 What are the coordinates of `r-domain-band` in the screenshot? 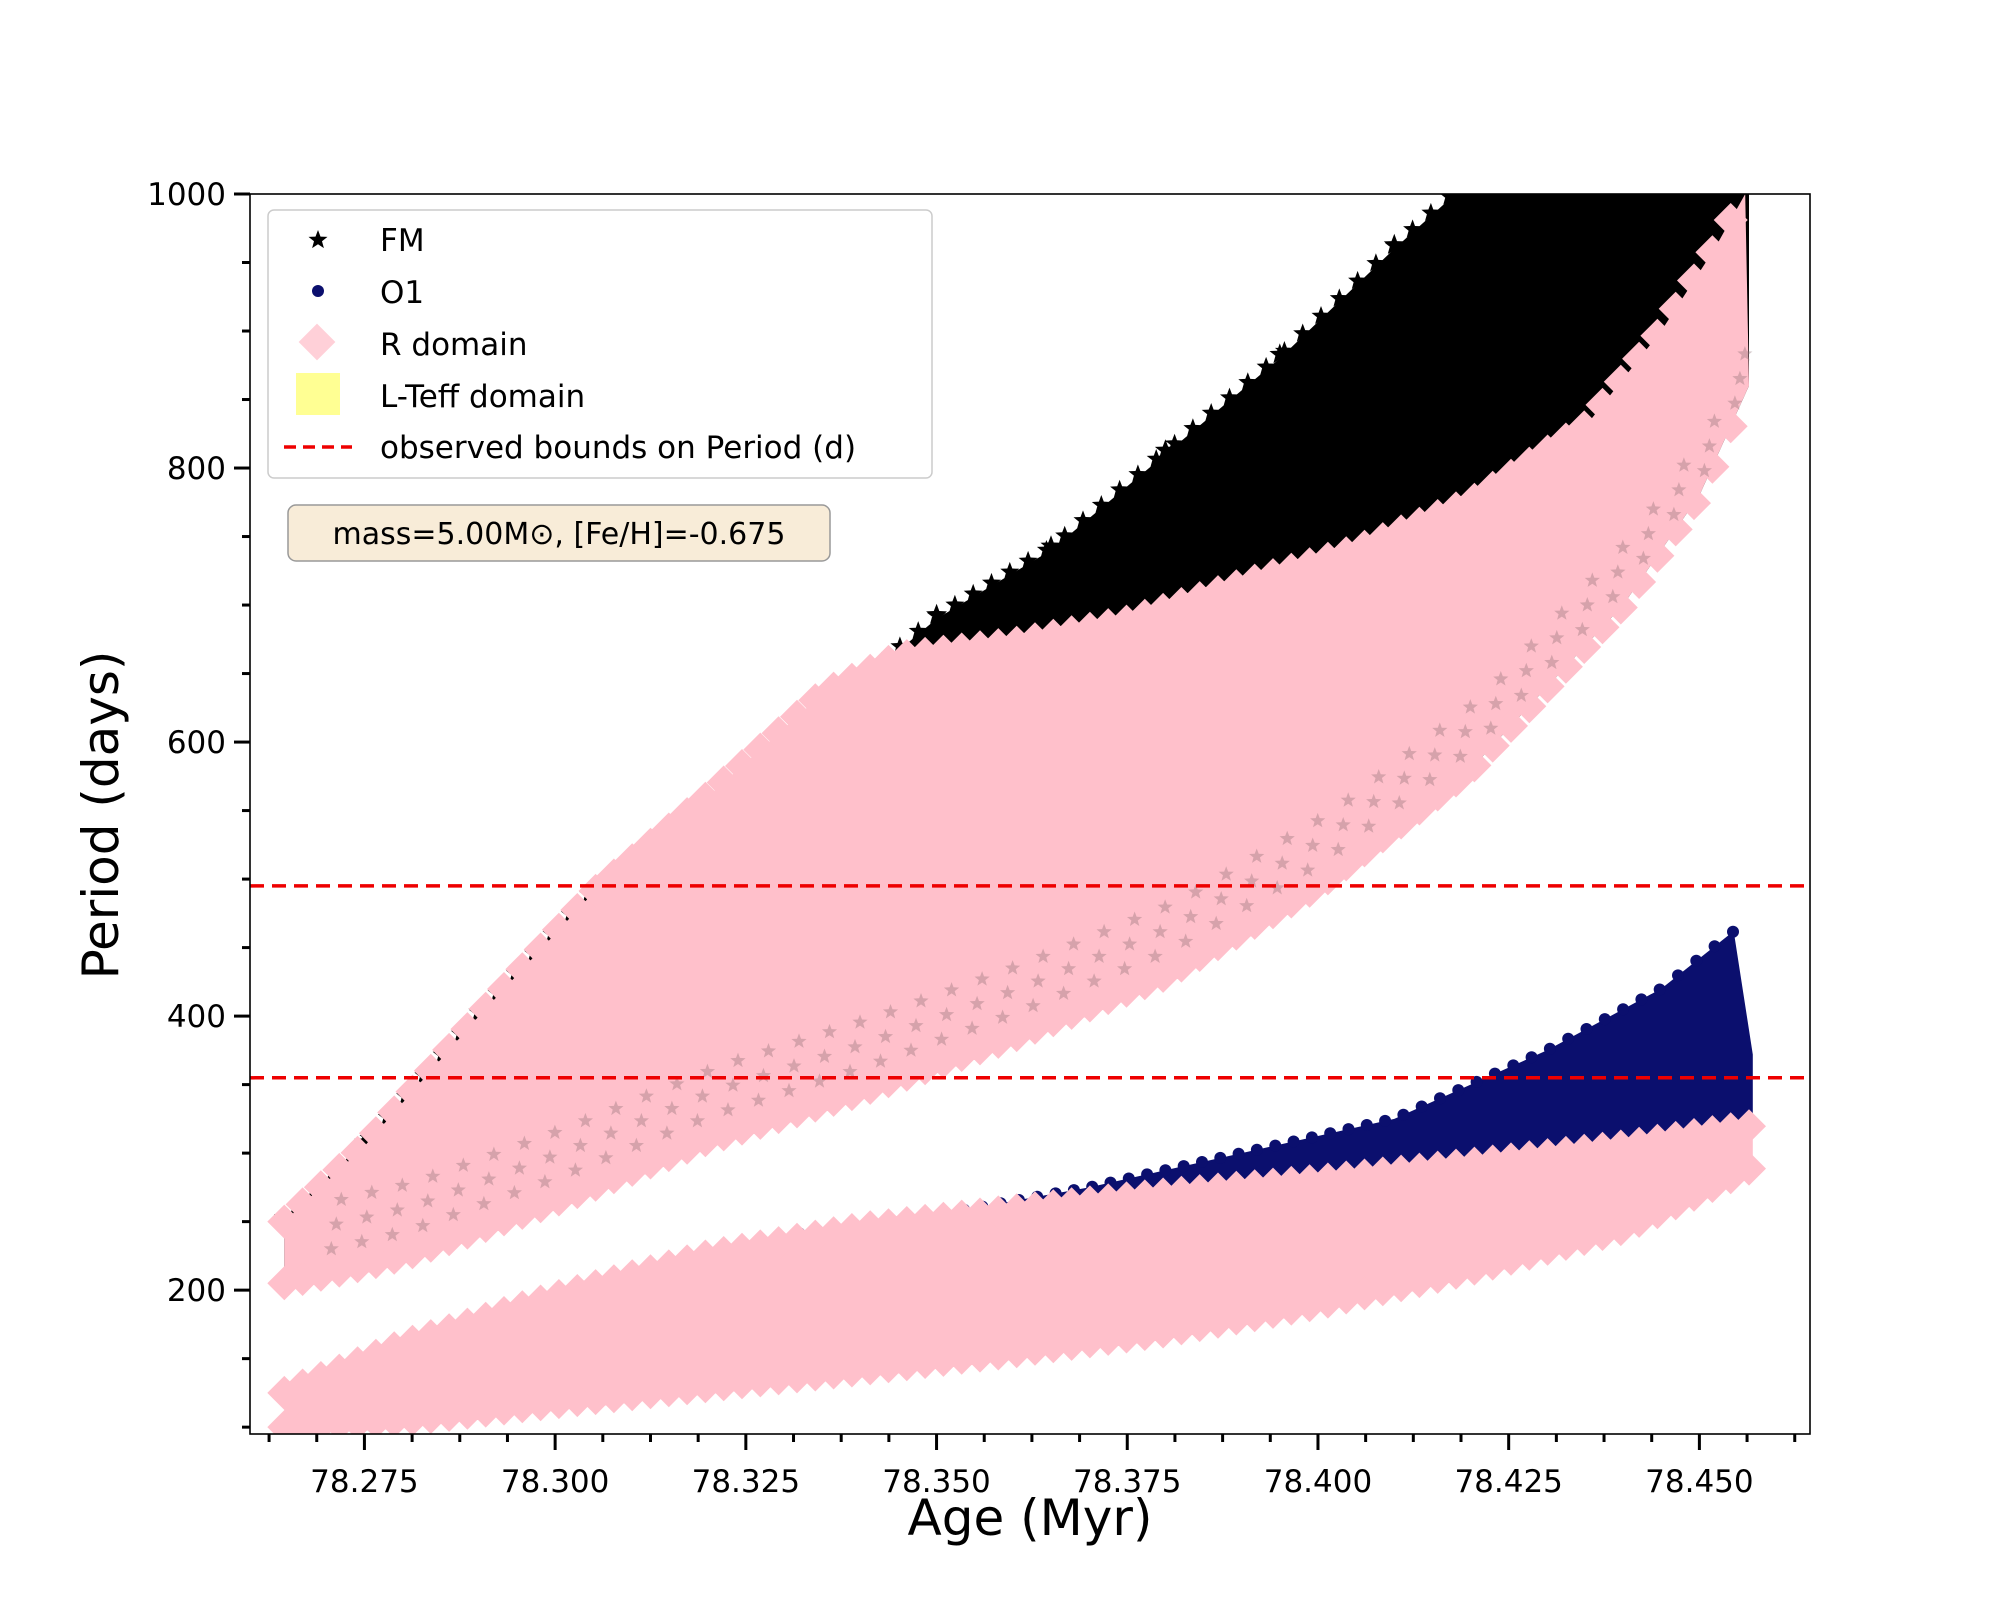 It's located at (1018, 1276).